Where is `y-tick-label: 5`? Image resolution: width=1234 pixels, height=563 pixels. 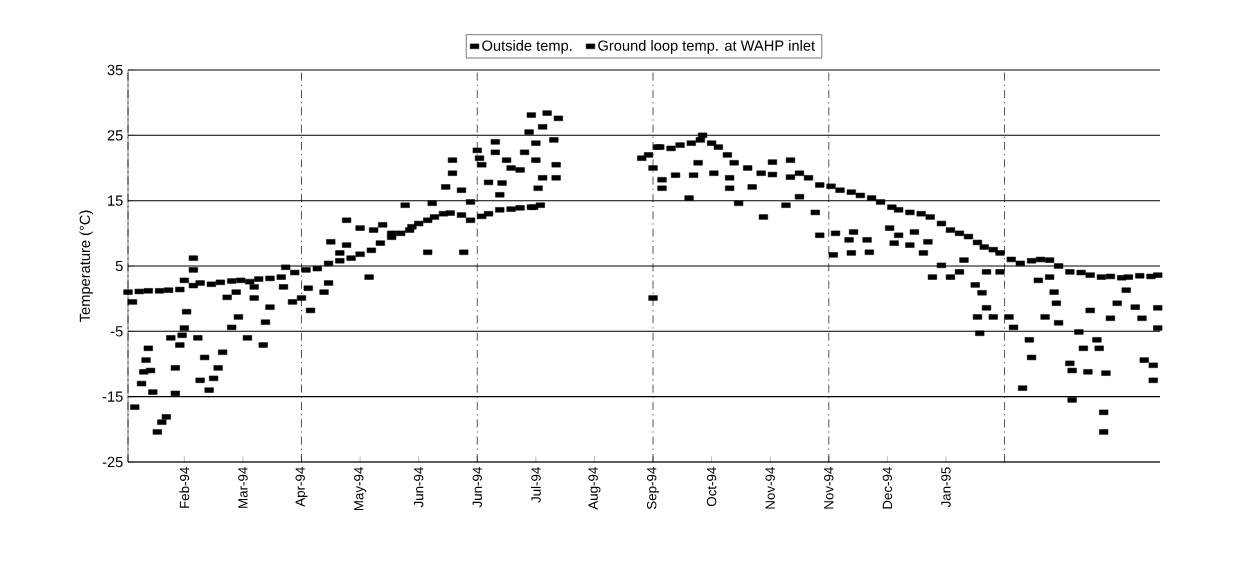 y-tick-label: 5 is located at coordinates (119, 266).